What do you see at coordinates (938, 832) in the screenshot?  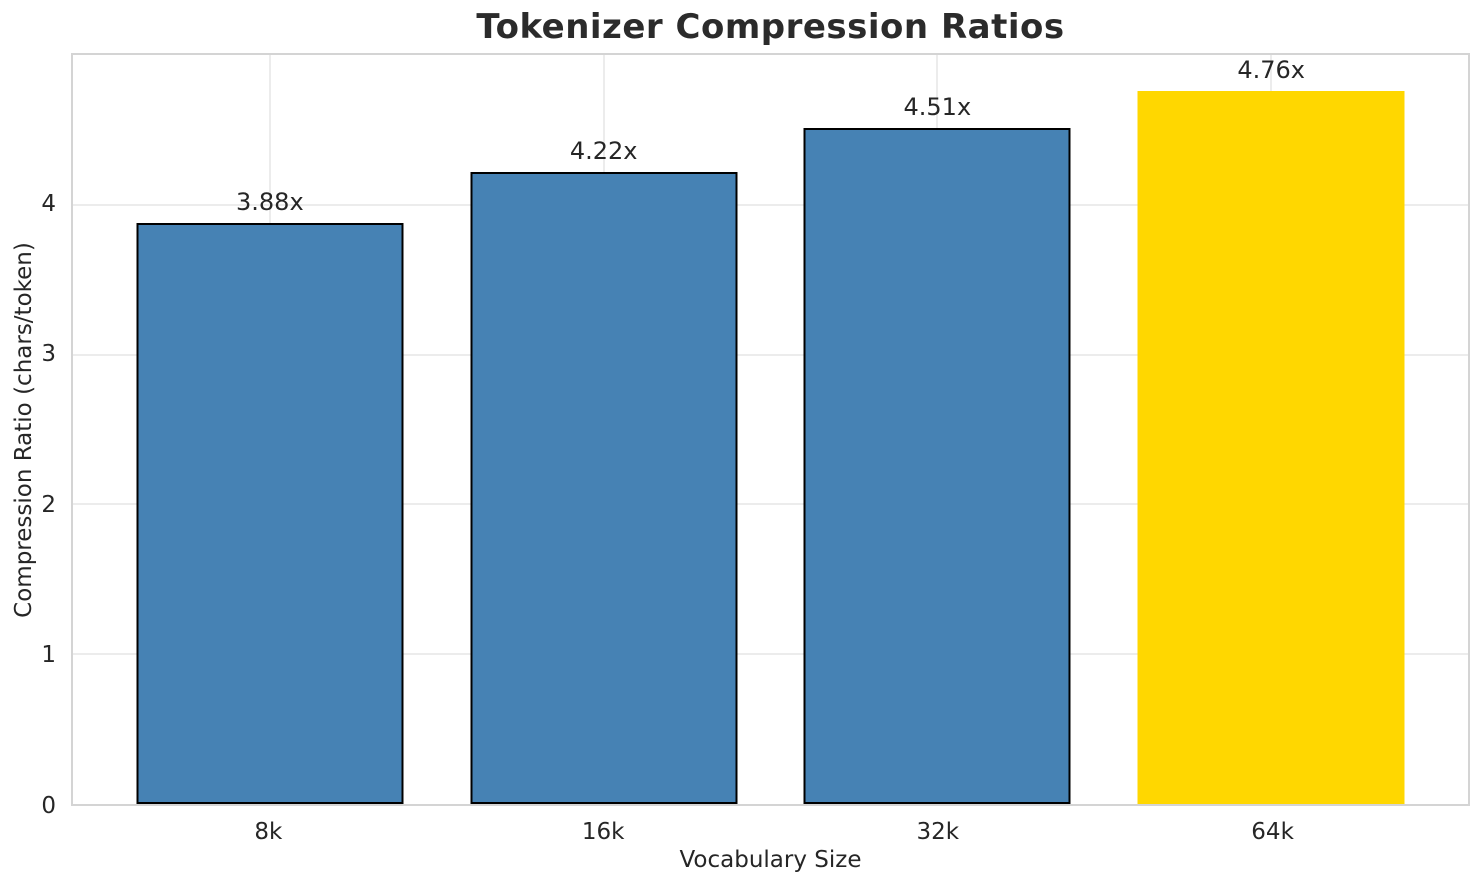 I see `x-tick-label: 32k` at bounding box center [938, 832].